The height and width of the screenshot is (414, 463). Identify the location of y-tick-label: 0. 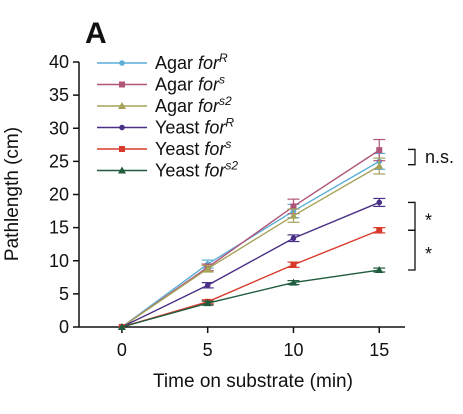
(64, 327).